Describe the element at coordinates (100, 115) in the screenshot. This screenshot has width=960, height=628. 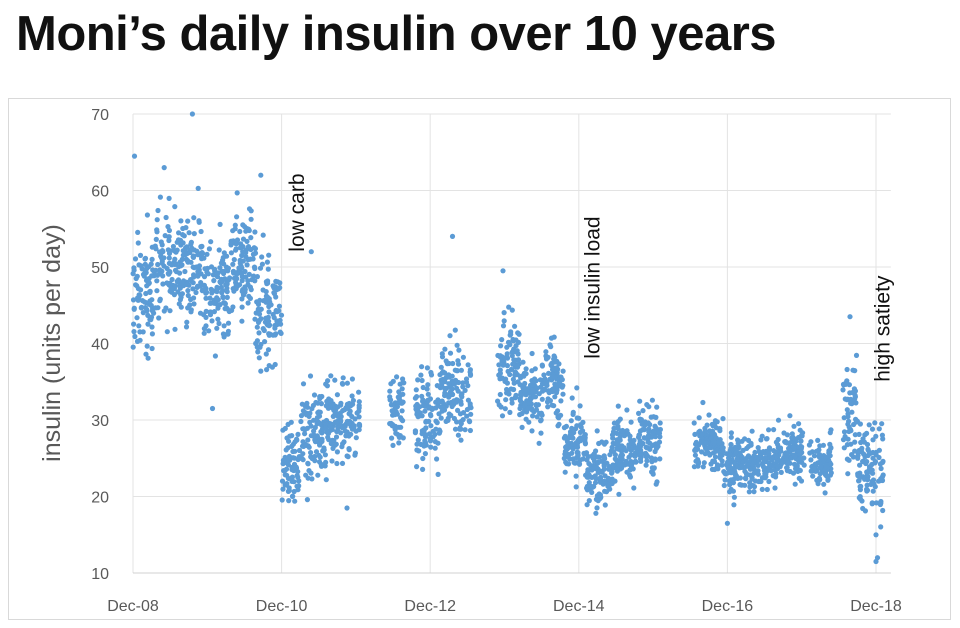
I see `y-tick-label: 70` at that location.